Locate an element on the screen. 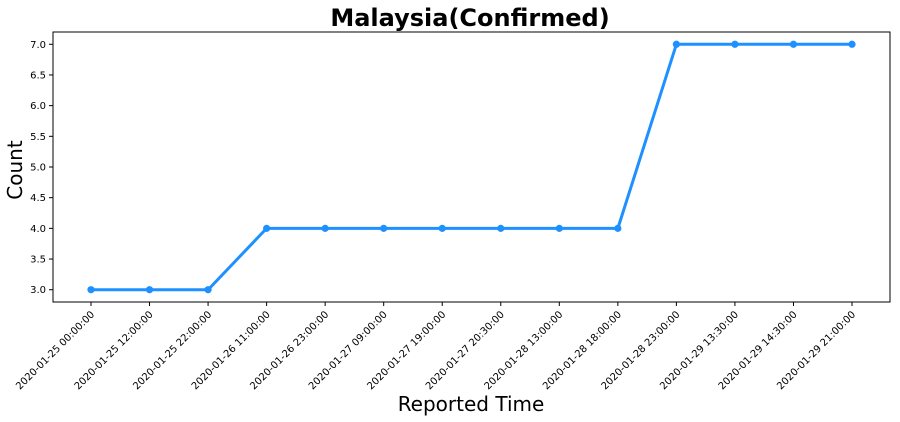 The image size is (900, 422). chart-title: Malaysia(Confirmed) is located at coordinates (469, 18).